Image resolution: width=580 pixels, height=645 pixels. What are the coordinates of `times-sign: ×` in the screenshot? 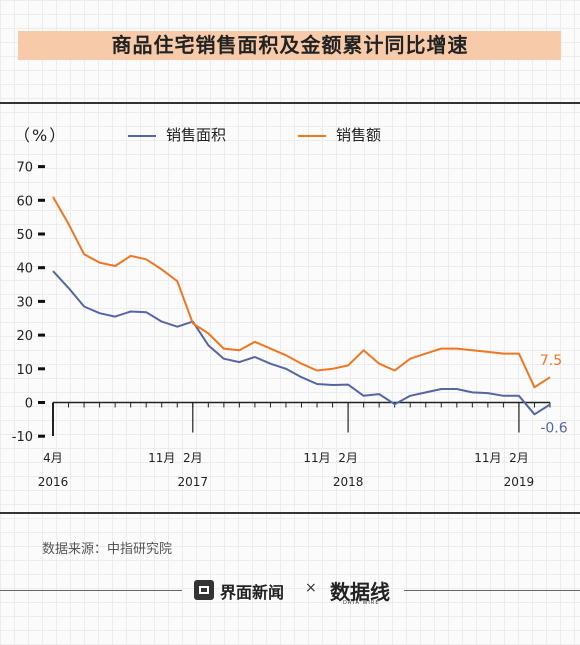 It's located at (311, 588).